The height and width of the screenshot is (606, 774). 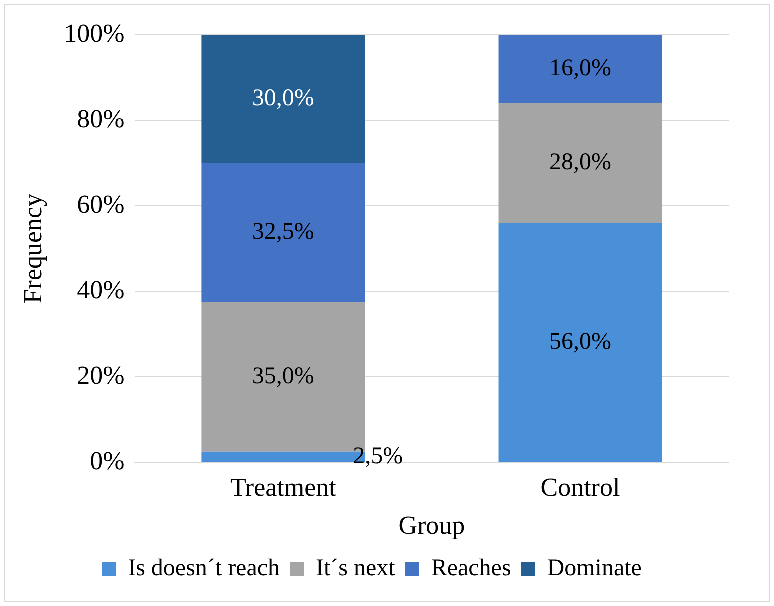 I want to click on y-tick-label: 20%, so click(x=101, y=375).